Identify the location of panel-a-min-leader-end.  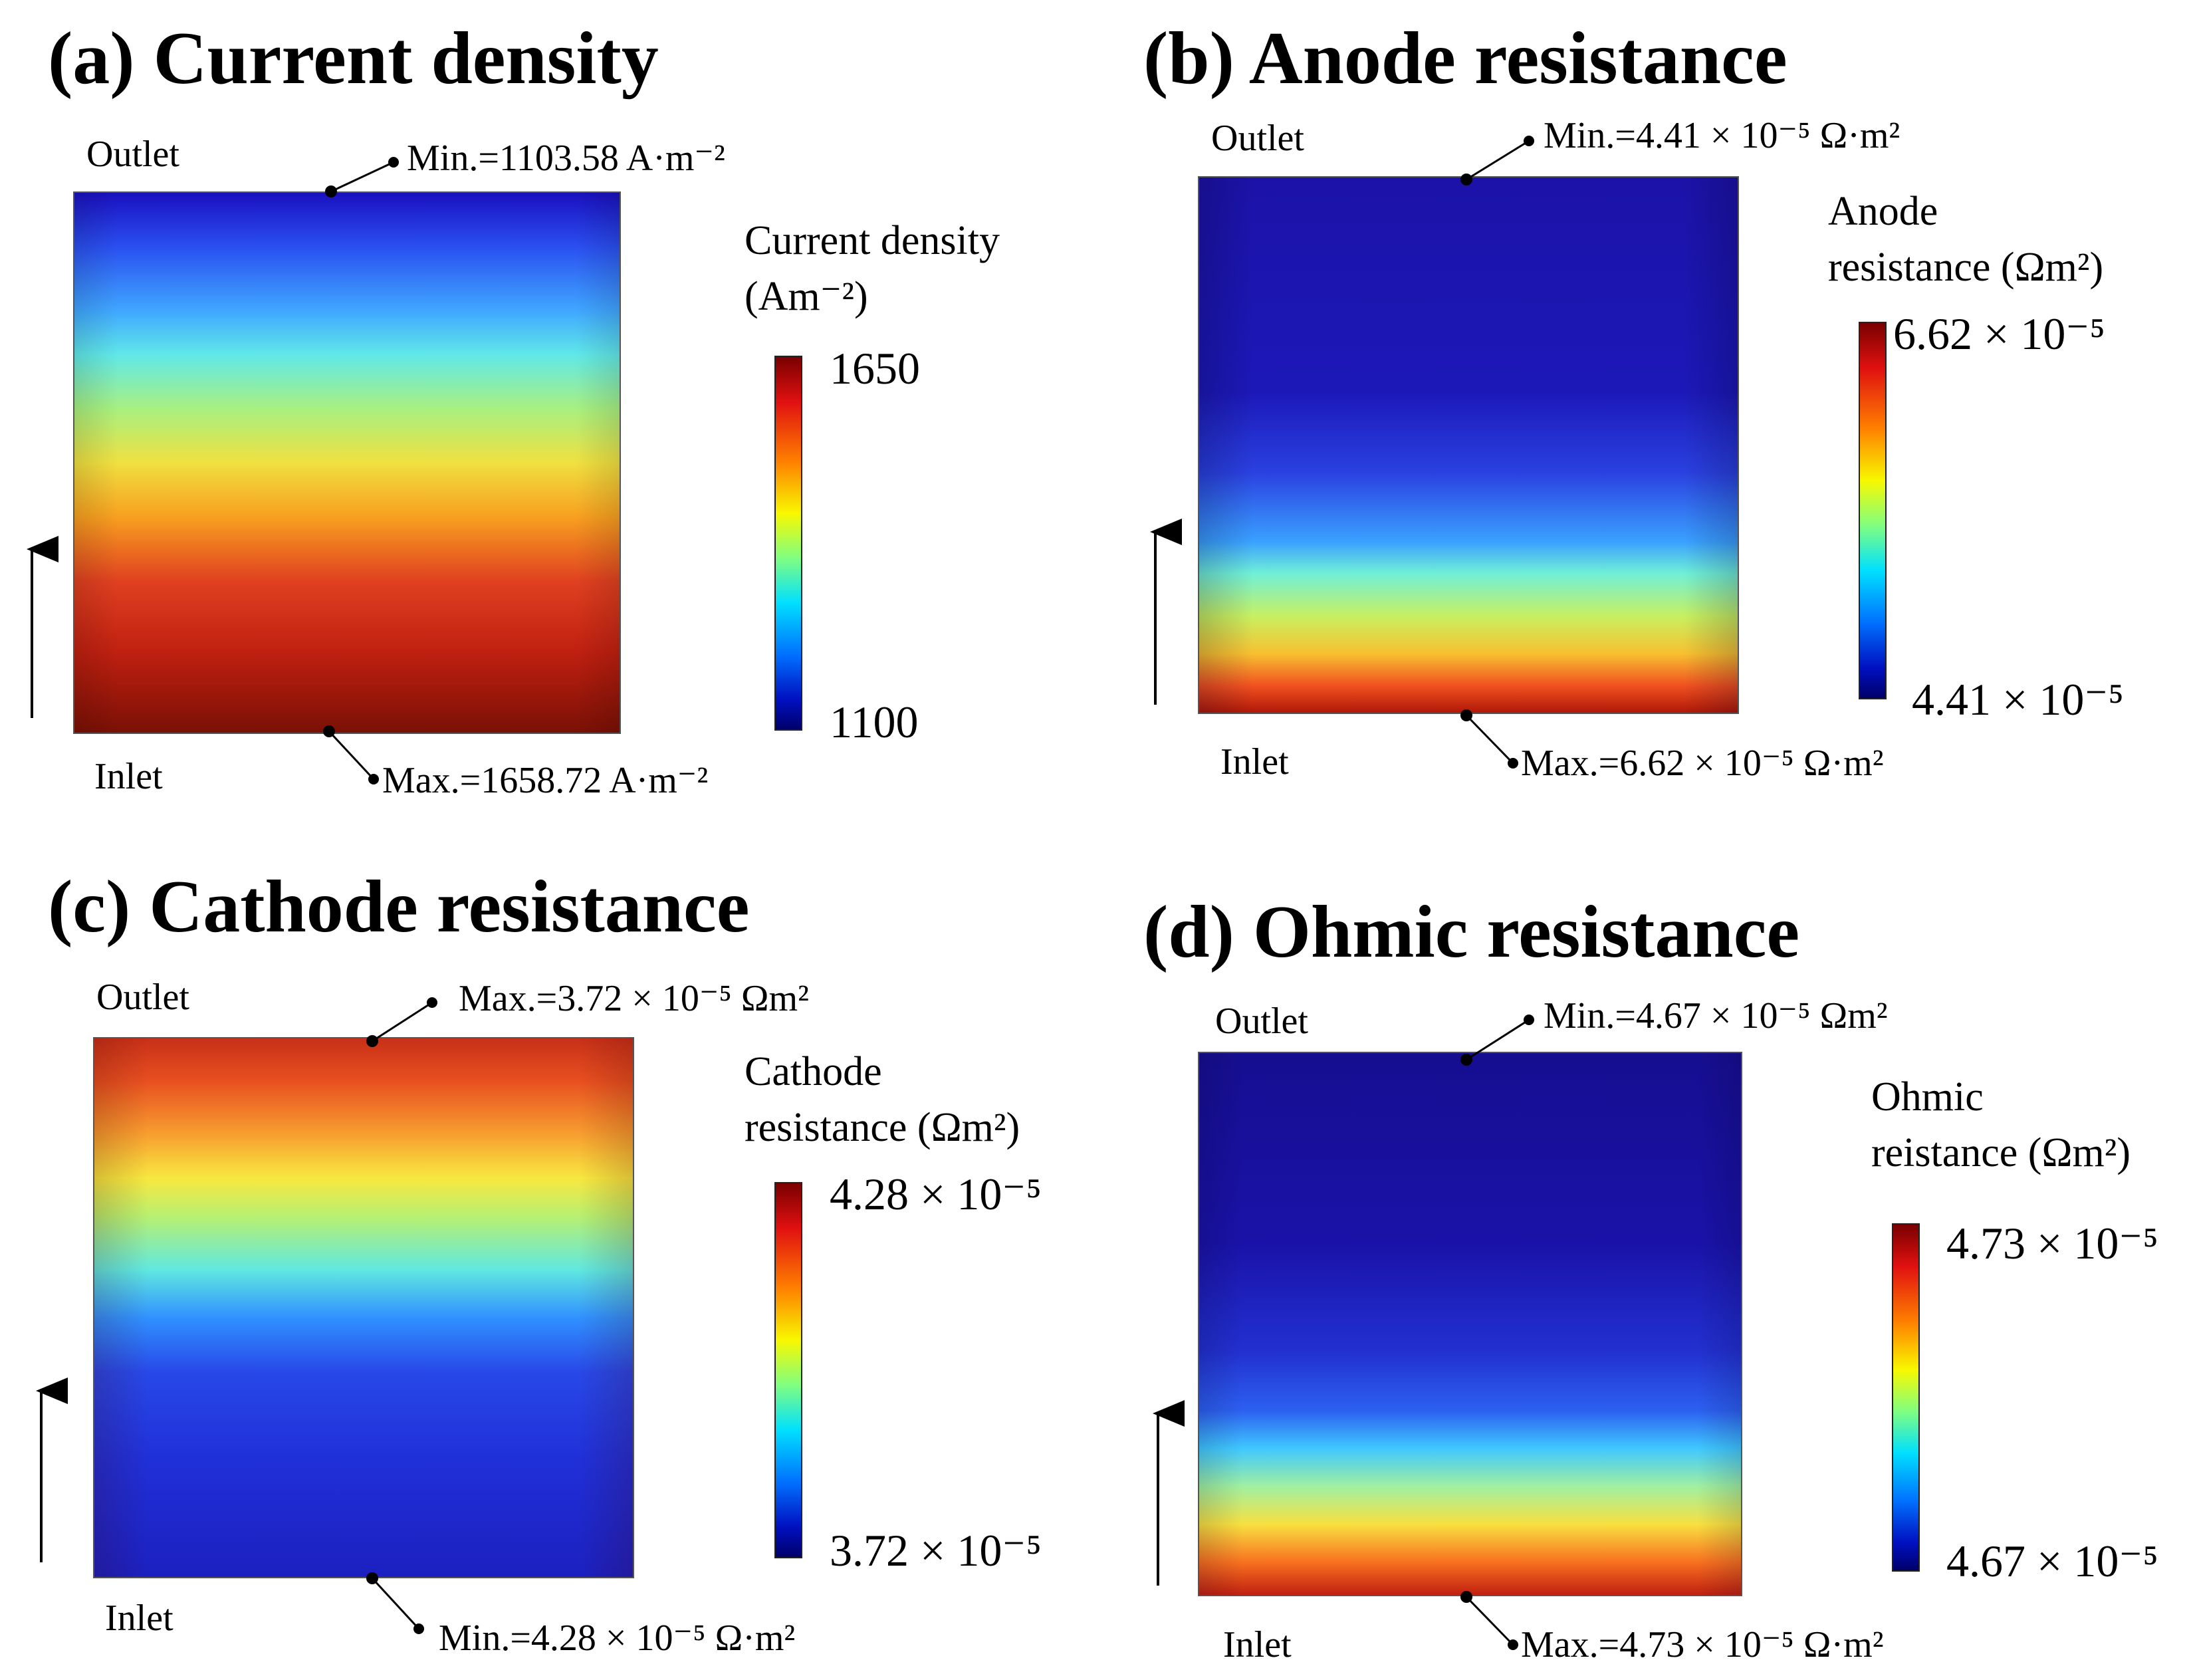
(394, 162).